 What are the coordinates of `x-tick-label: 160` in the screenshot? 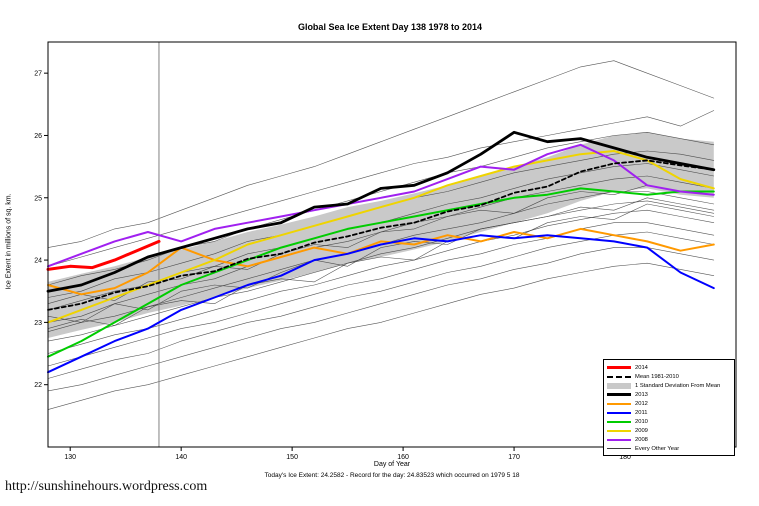 It's located at (403, 457).